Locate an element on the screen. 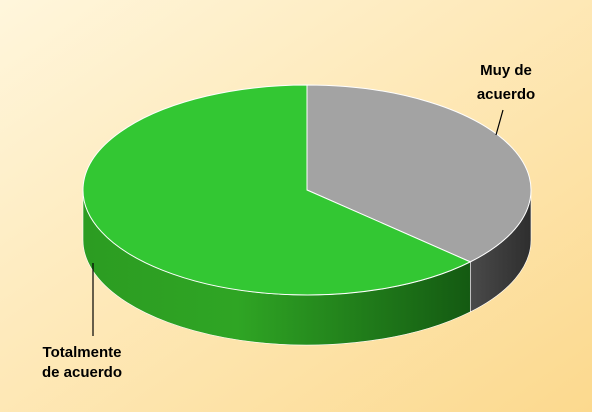 The width and height of the screenshot is (592, 412). slice-label-muy-de-acuerdo: Muy de acuerdo is located at coordinates (506, 82).